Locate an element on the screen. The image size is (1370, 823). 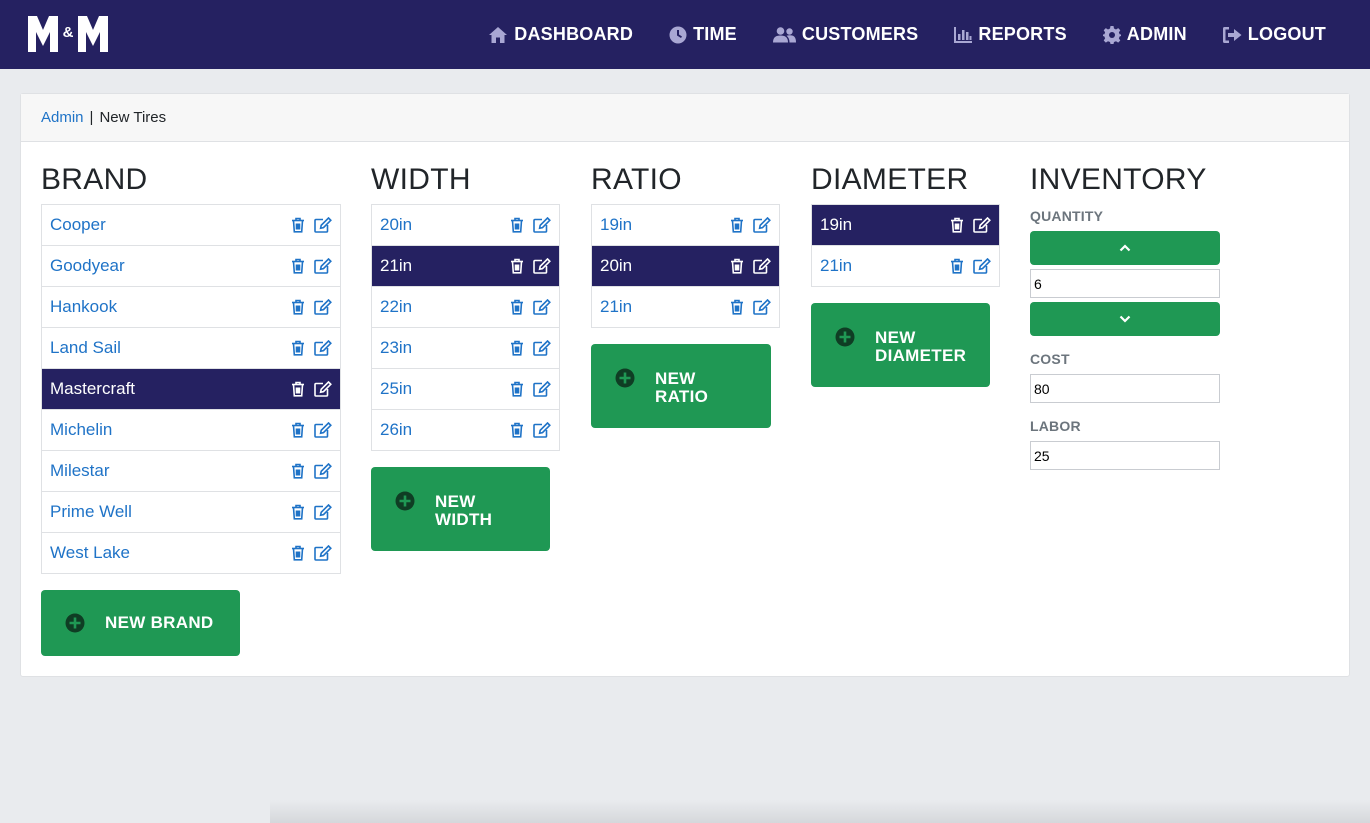
cost-label: COST is located at coordinates (1050, 359).